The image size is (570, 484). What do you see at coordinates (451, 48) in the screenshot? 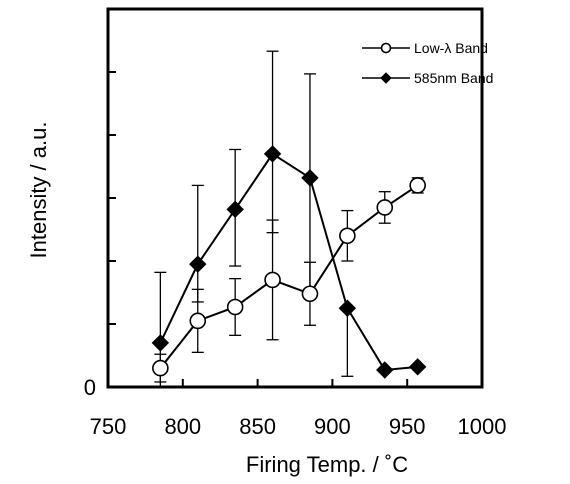
I see `legend-label: Low-λ Band` at bounding box center [451, 48].